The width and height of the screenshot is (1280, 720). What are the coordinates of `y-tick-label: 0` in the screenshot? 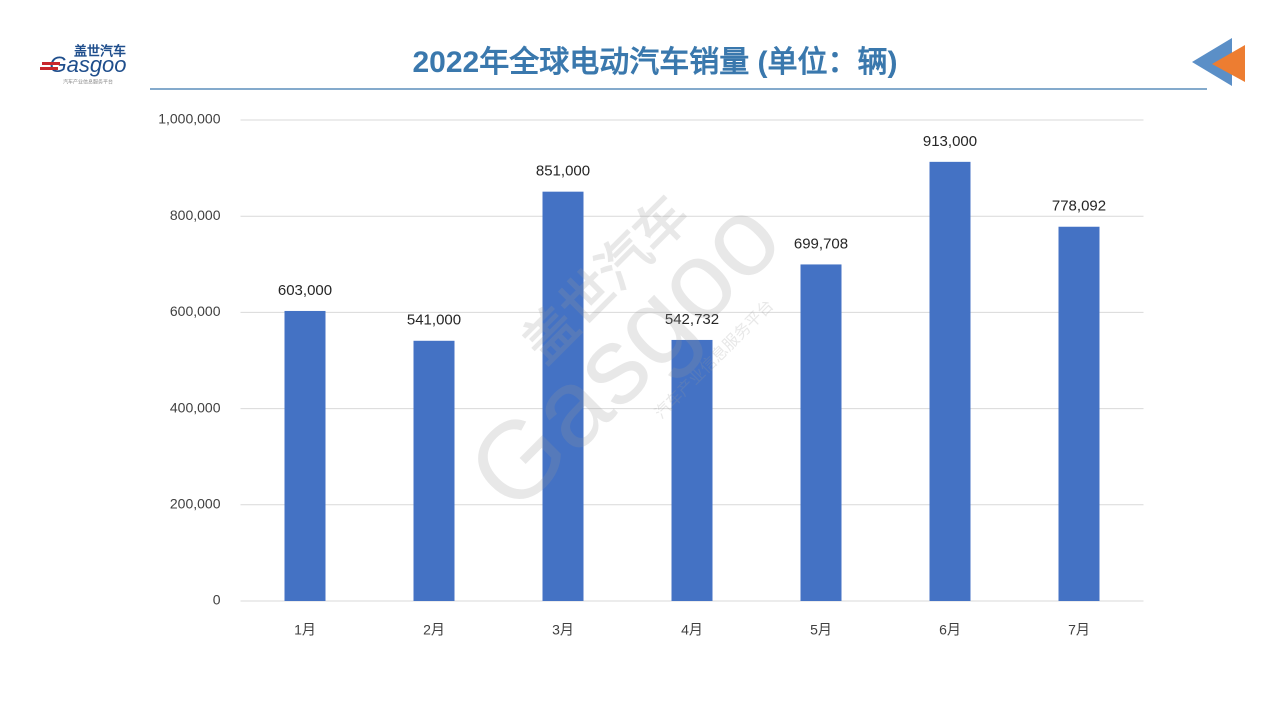 It's located at (217, 600).